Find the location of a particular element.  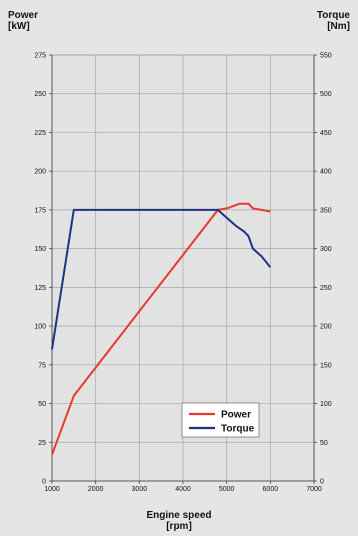

y-left-tick-label-3: 75 is located at coordinates (42, 365).